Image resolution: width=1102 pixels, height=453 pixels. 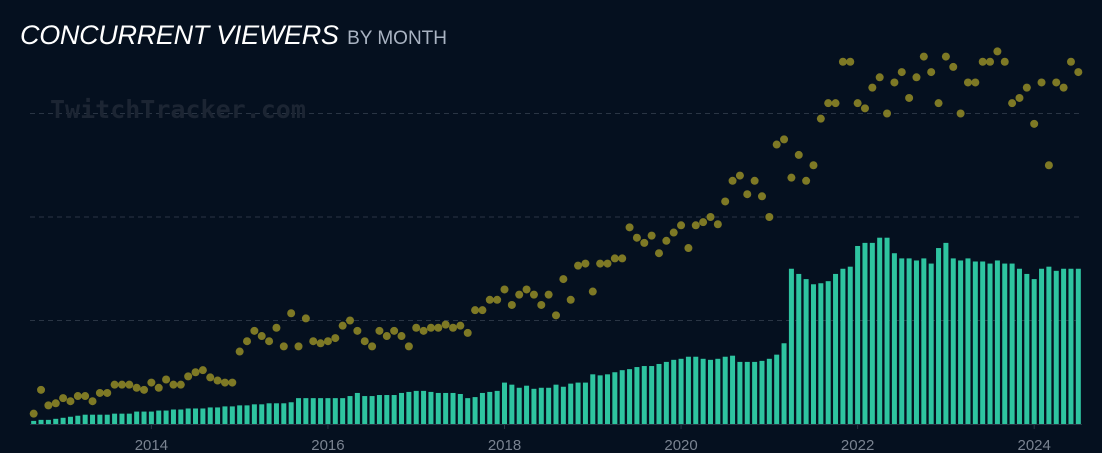 I want to click on x-tick-label: 2020, so click(x=680, y=445).